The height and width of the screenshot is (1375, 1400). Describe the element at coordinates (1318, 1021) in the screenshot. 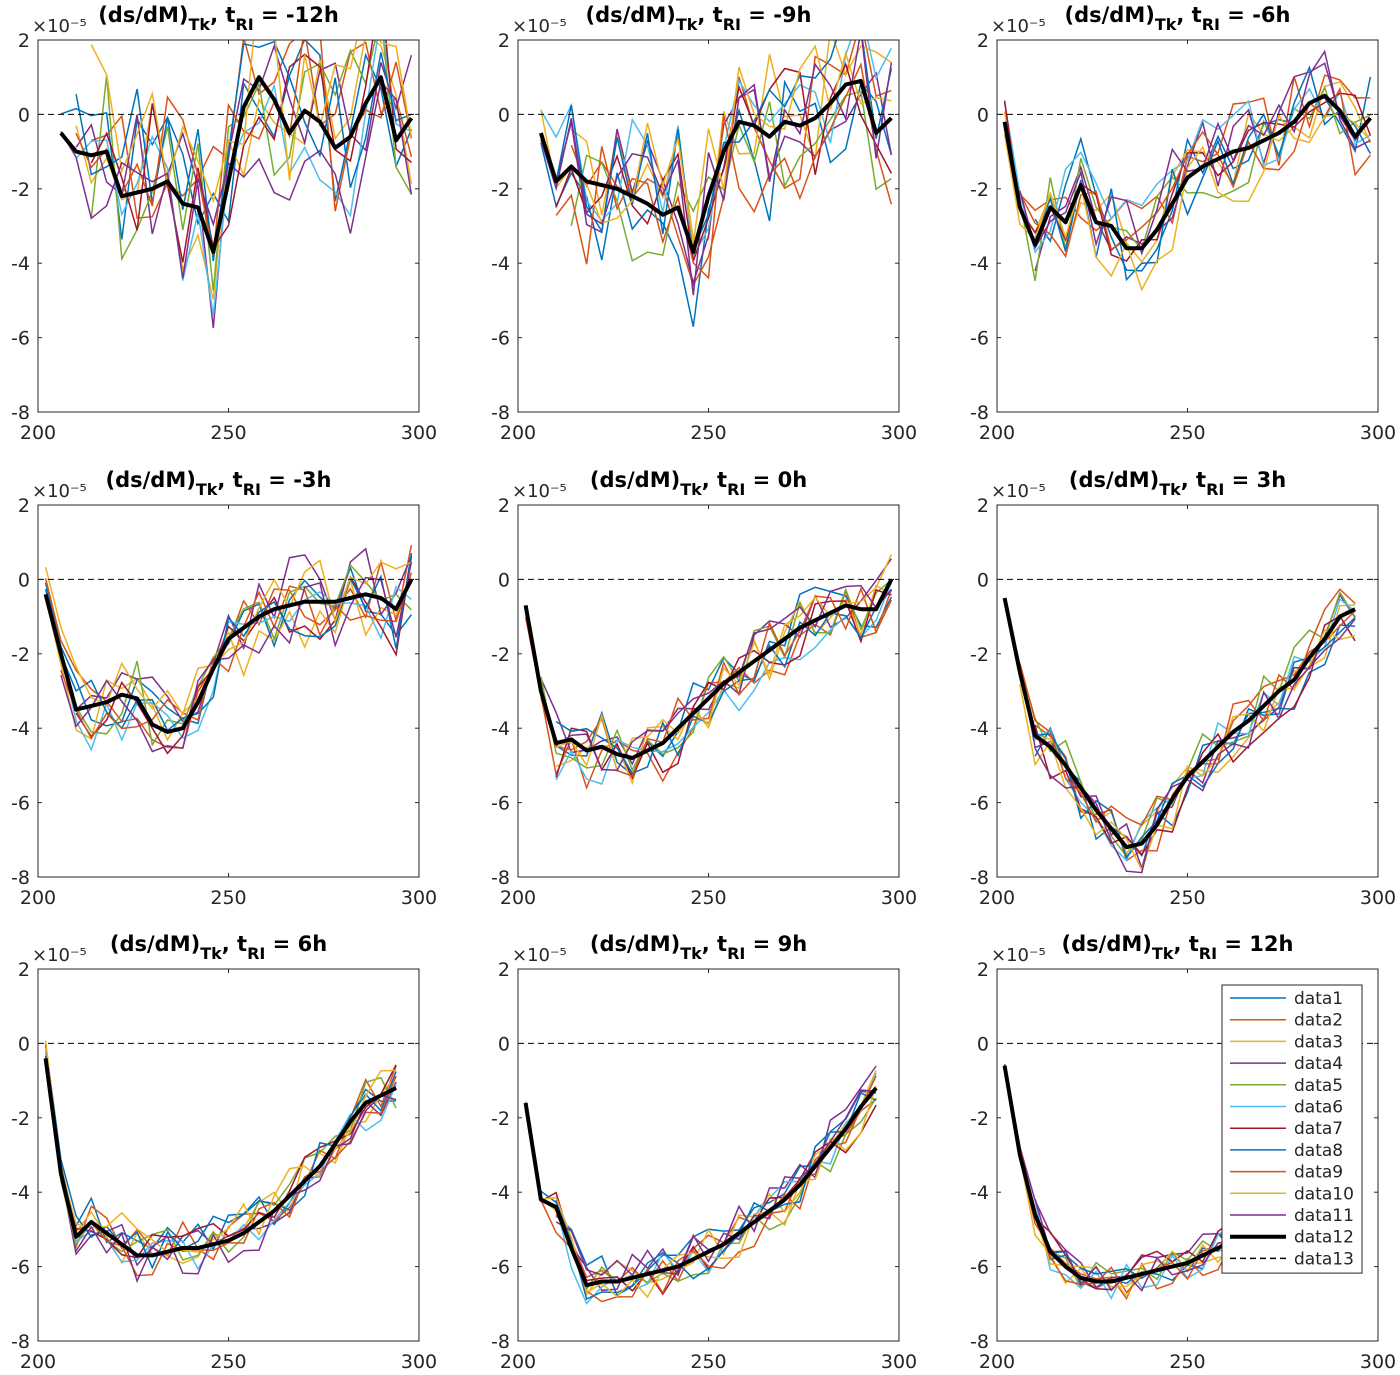

I see `legend-label: data2` at that location.